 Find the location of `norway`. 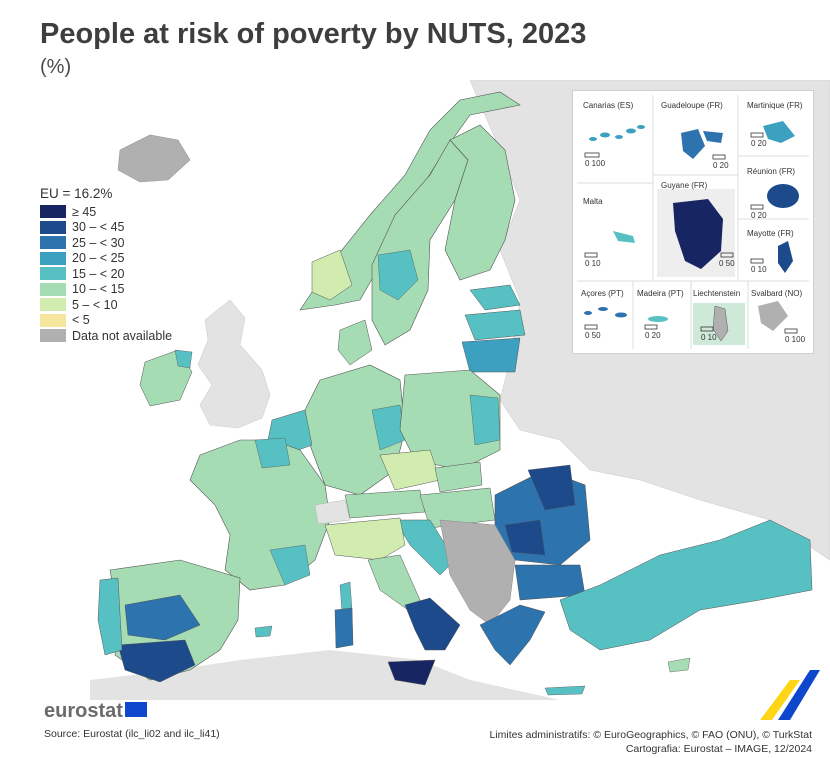

norway is located at coordinates (410, 201).